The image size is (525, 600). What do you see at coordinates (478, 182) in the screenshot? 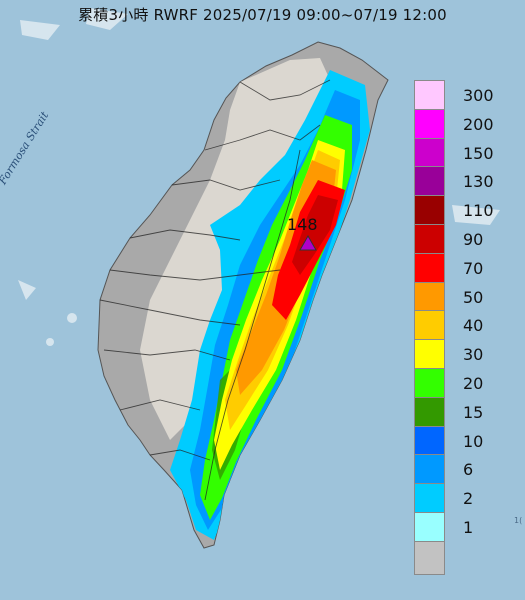
I see `legend-label: 130` at bounding box center [478, 182].